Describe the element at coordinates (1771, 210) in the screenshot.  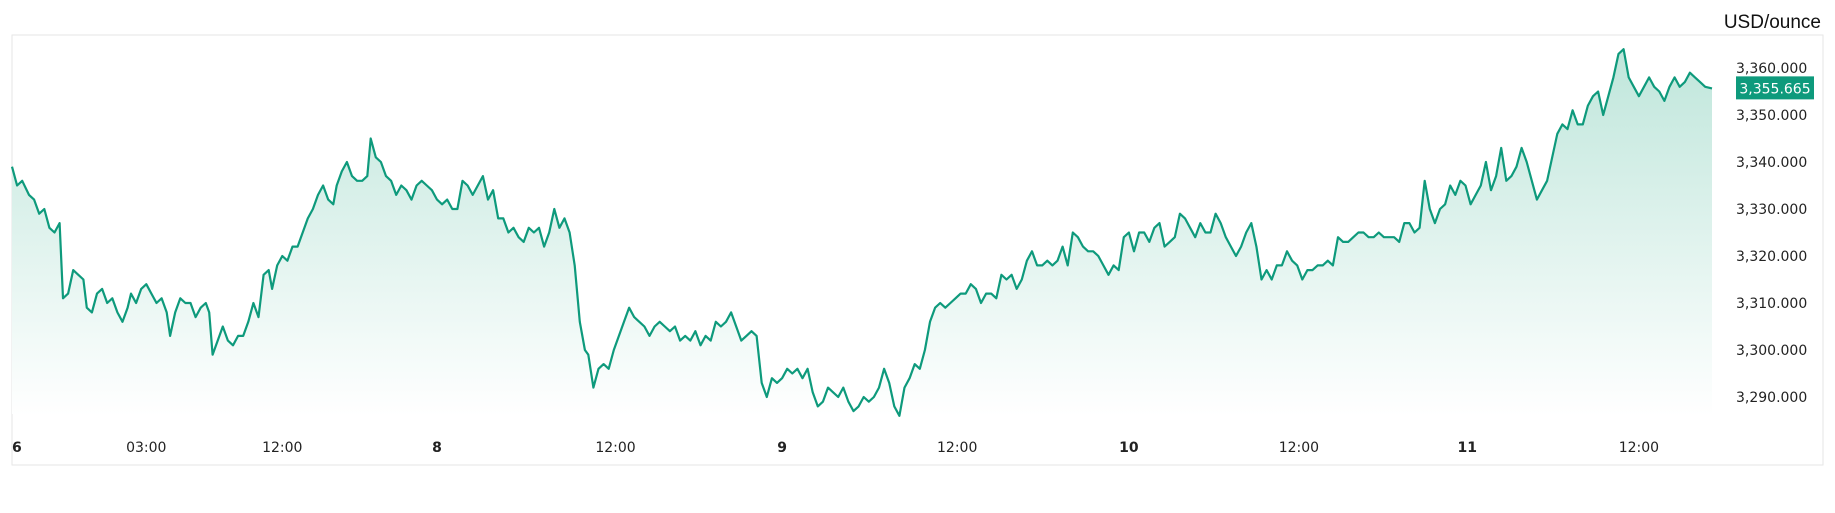
I see `y-tick-label: 3,330.000` at that location.